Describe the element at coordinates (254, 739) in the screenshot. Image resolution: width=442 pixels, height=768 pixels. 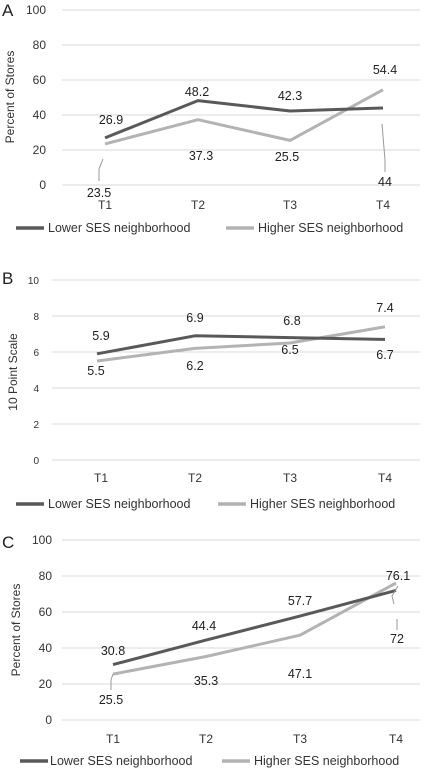
I see `chart-c-x-ticks: T1 T2 T3 T4` at that location.